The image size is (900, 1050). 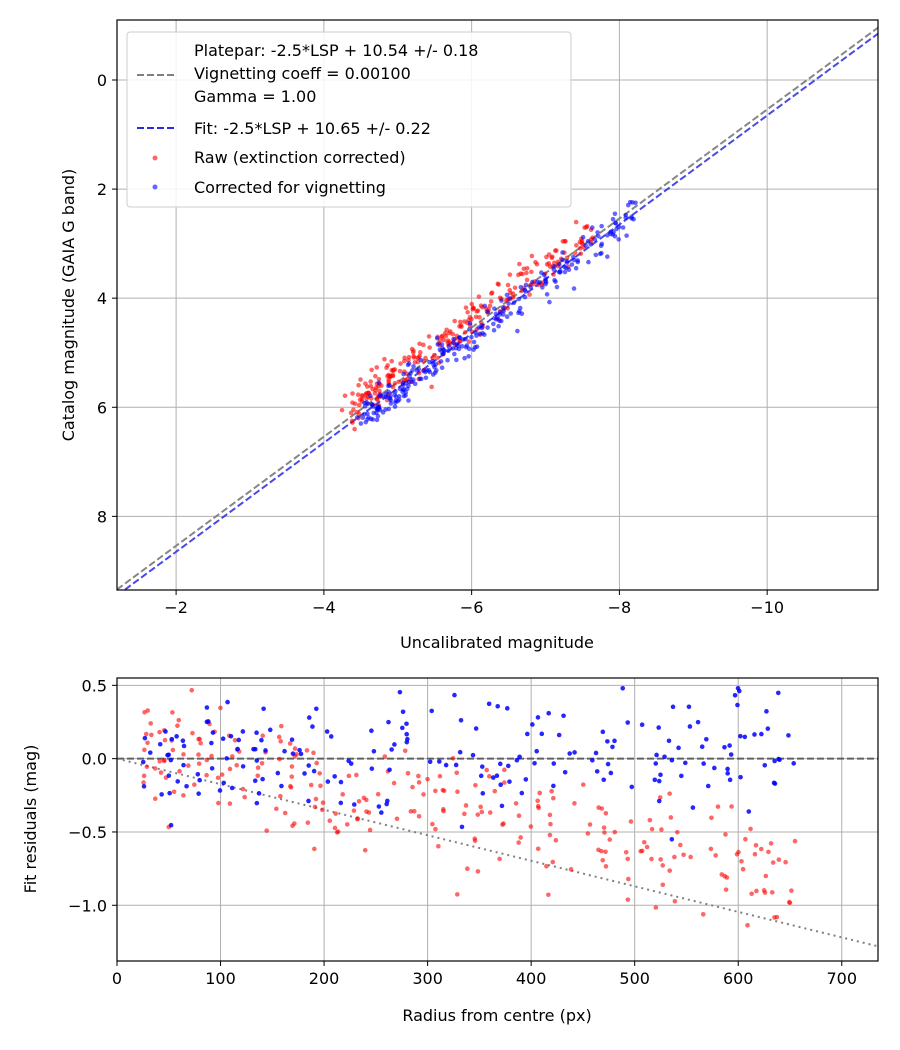 I want to click on legend-fit-label: Fit: -2.5*LSP + 10.65 +/- 0.22, so click(x=312, y=128).